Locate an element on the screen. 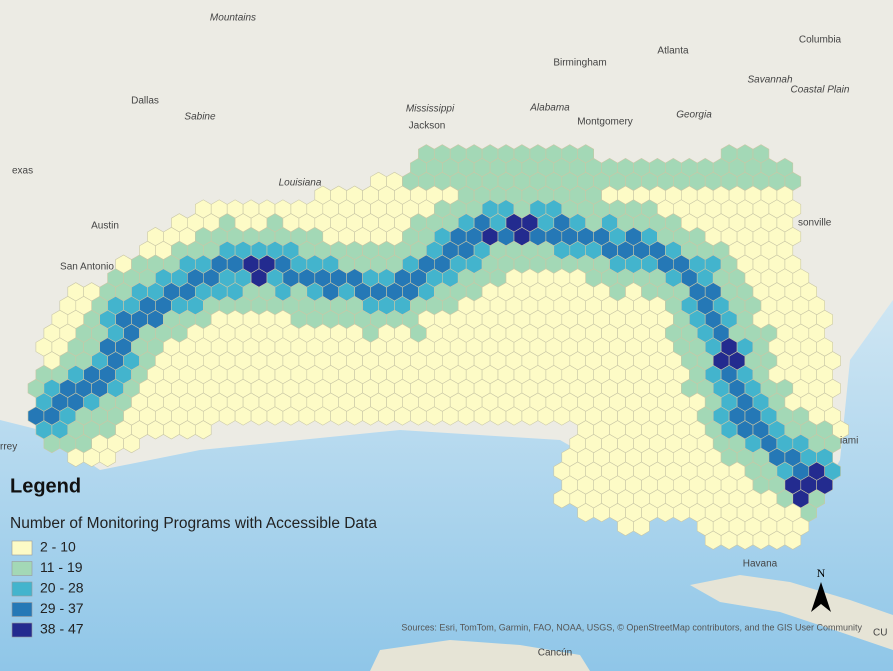  place-label: Dallas is located at coordinates (145, 101).